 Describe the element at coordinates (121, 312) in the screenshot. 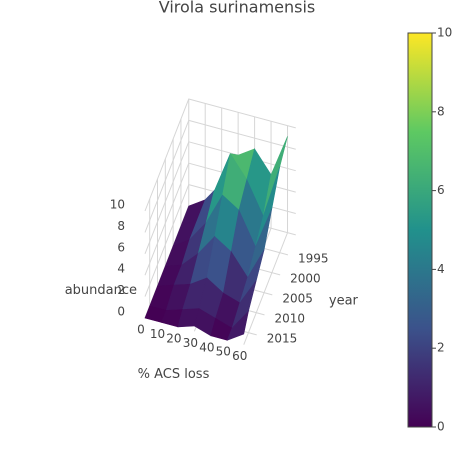

I see `z-tick-label: 0` at that location.